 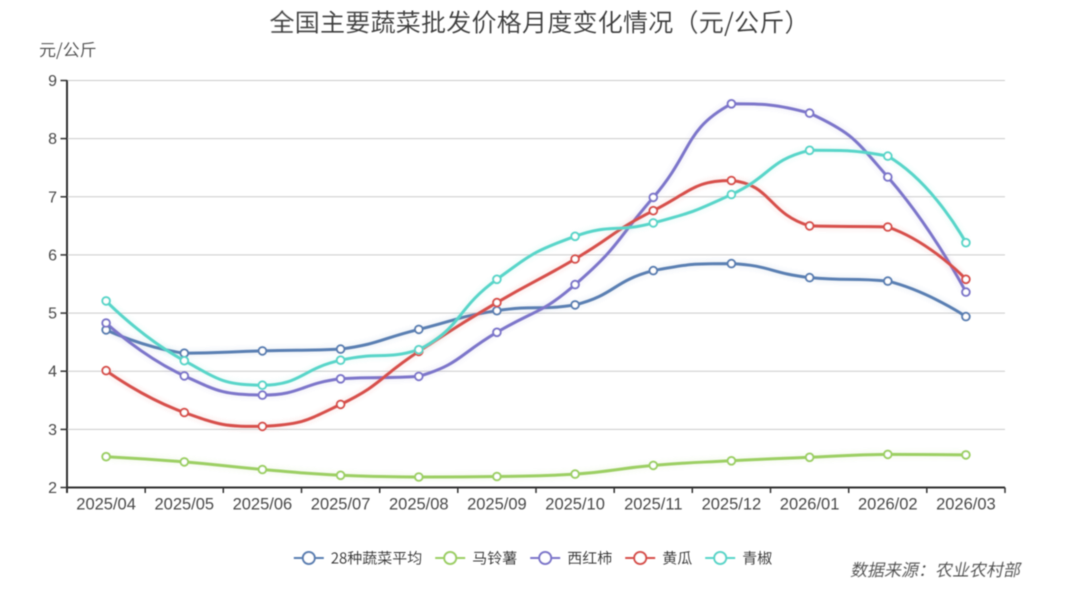 I want to click on svg-text: 2025/08, so click(x=419, y=505).